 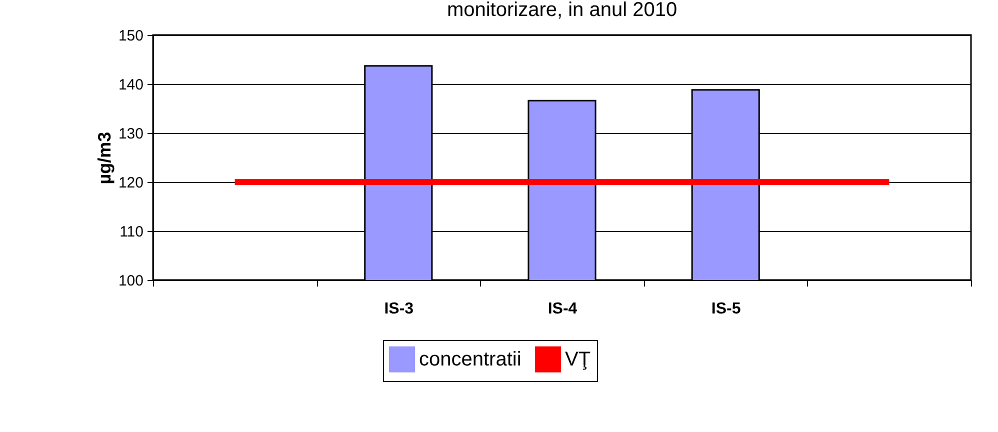 What do you see at coordinates (131, 183) in the screenshot?
I see `y-tick-label: 120` at bounding box center [131, 183].